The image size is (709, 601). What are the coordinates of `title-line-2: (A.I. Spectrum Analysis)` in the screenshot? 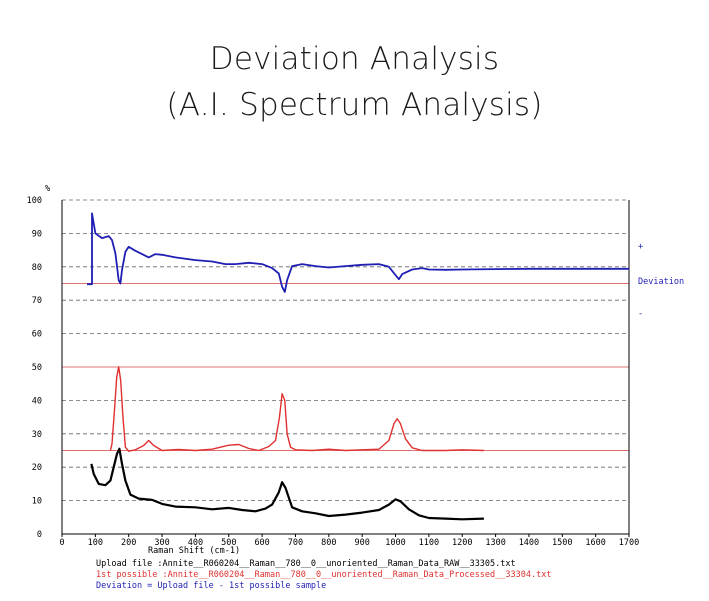 It's located at (354, 105).